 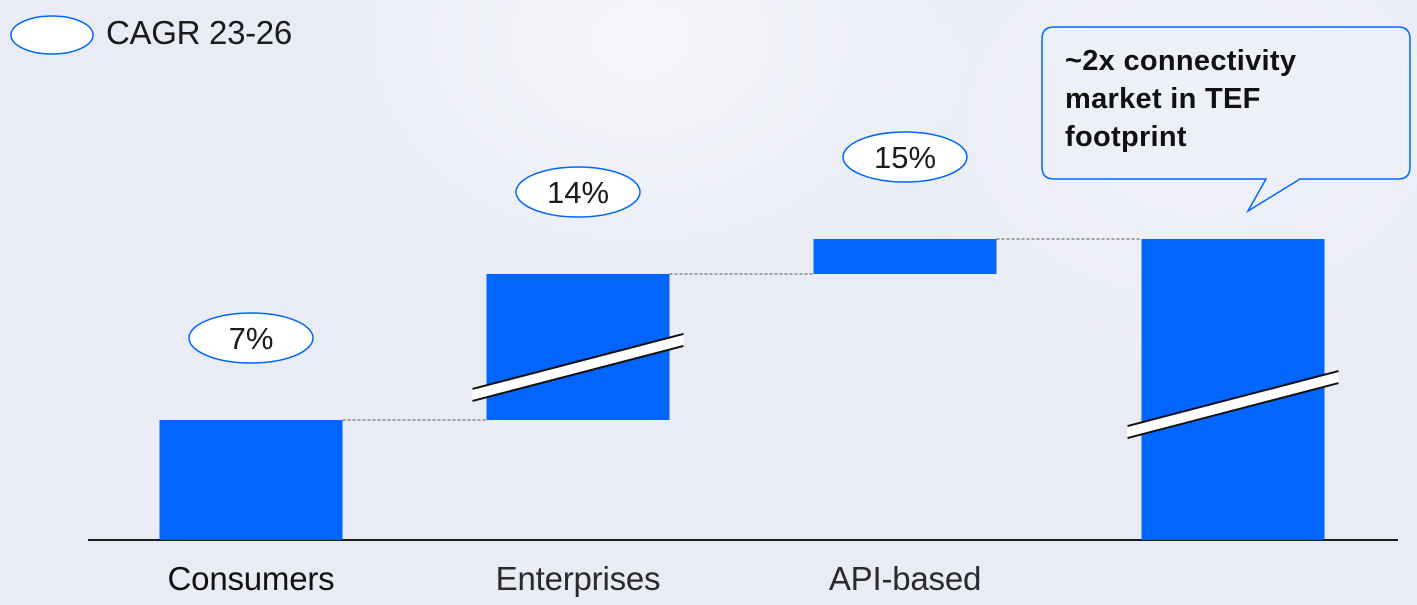 I want to click on cagr-label-1: 7%, so click(x=251, y=338).